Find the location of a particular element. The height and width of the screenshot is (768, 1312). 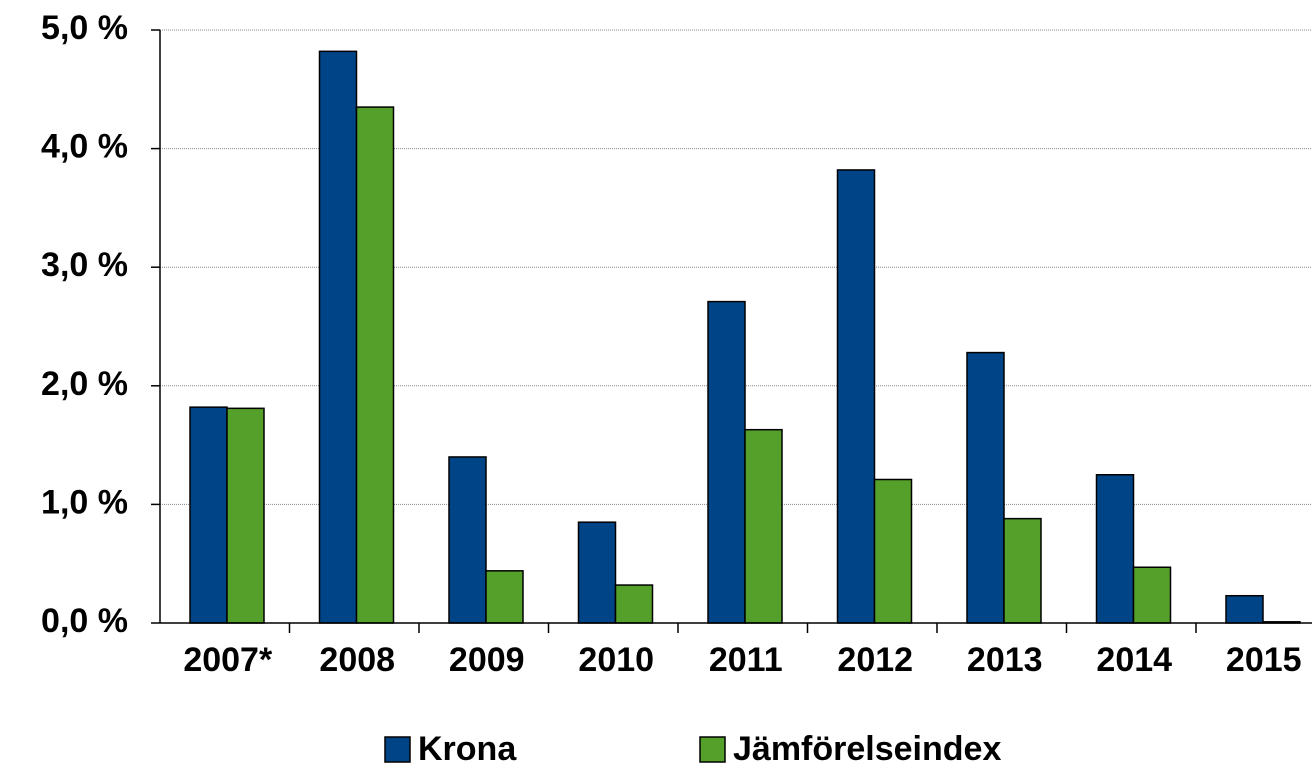

x-tick-label: 2013 is located at coordinates (1005, 660).